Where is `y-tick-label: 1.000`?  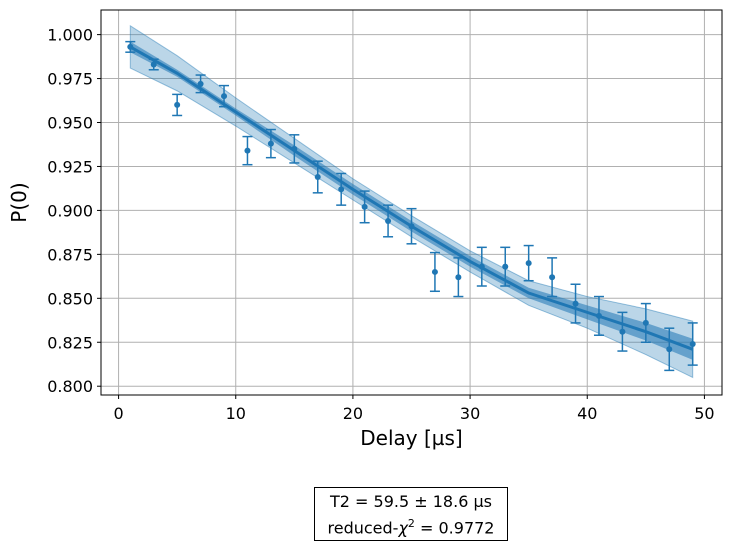 y-tick-label: 1.000 is located at coordinates (70, 35).